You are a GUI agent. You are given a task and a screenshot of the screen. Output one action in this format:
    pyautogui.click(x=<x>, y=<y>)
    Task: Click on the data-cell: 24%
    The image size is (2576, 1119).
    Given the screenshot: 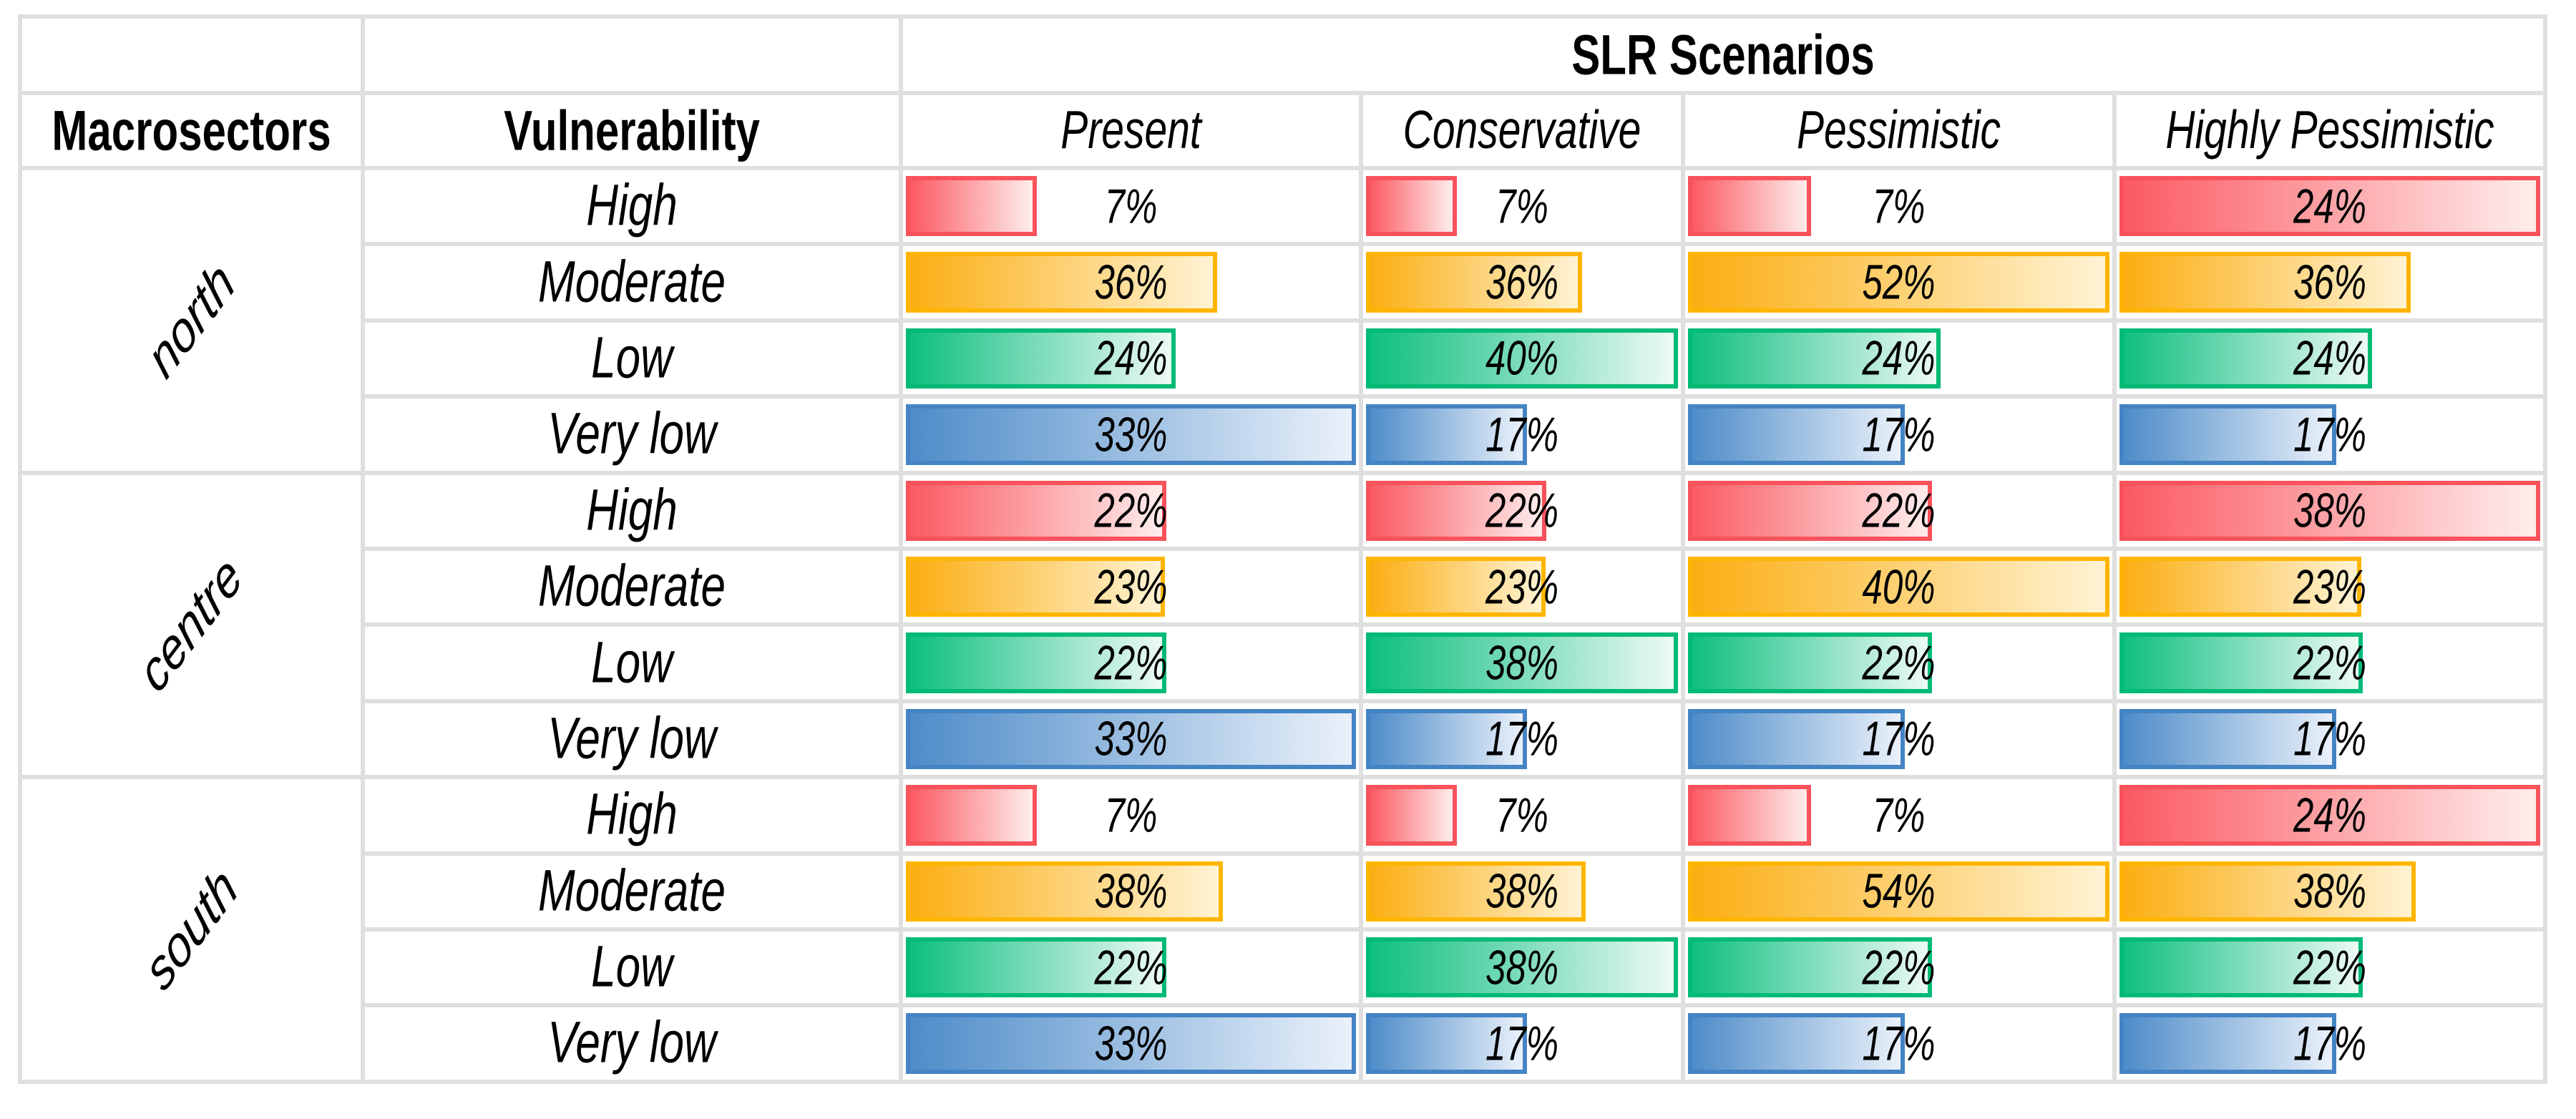 What is the action you would take?
    pyautogui.click(x=2330, y=206)
    